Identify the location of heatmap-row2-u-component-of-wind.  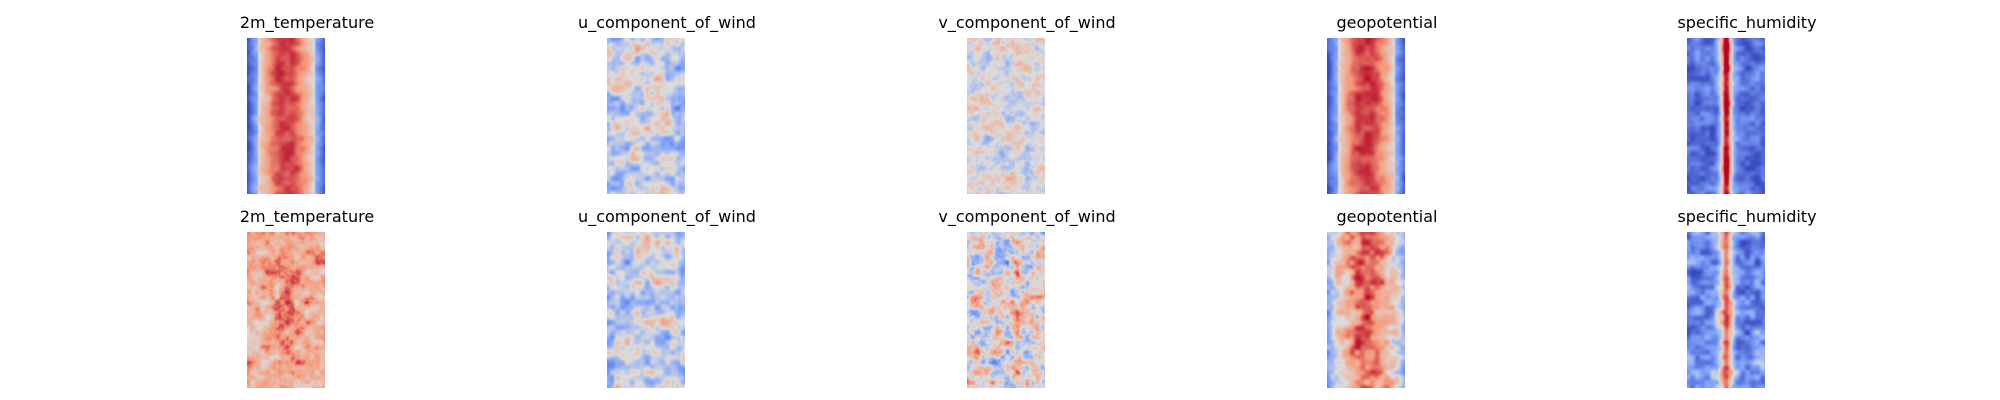
(646, 310).